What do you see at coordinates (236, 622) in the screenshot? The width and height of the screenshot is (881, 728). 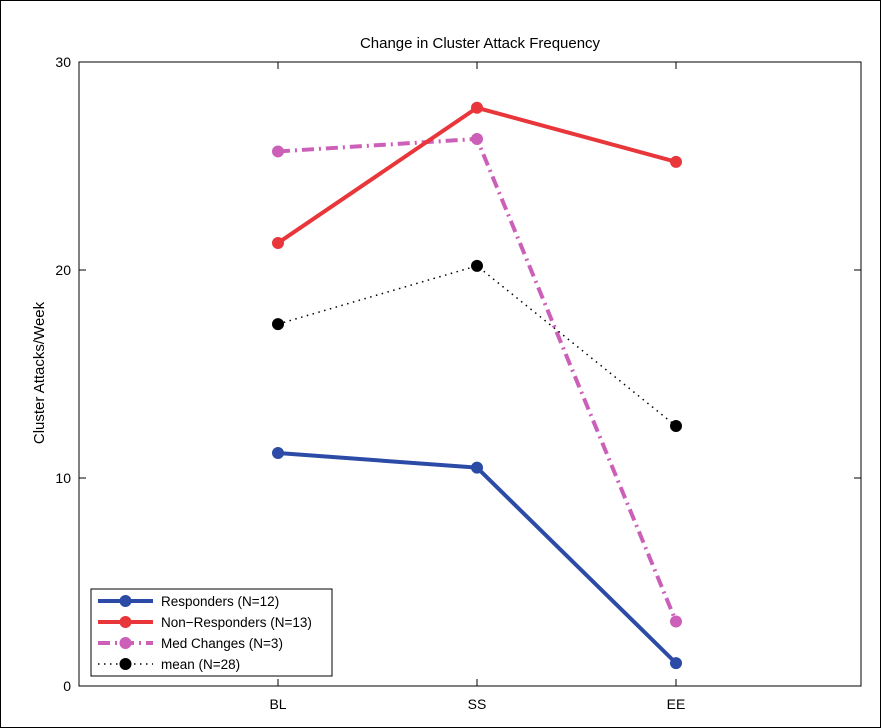 I see `legend-label: Non−Responders (N=13)` at bounding box center [236, 622].